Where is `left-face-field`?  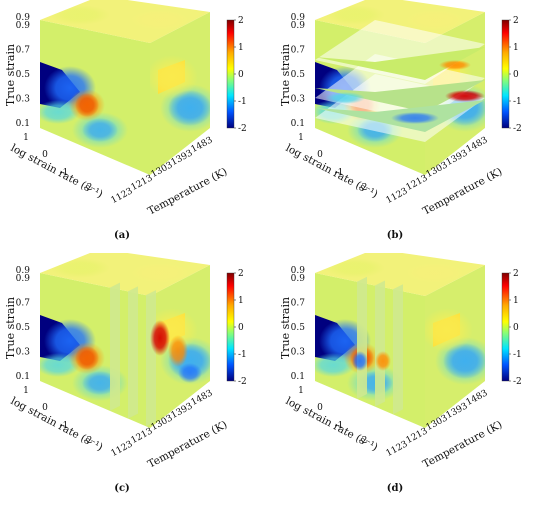 left-face-field is located at coordinates (84, 358).